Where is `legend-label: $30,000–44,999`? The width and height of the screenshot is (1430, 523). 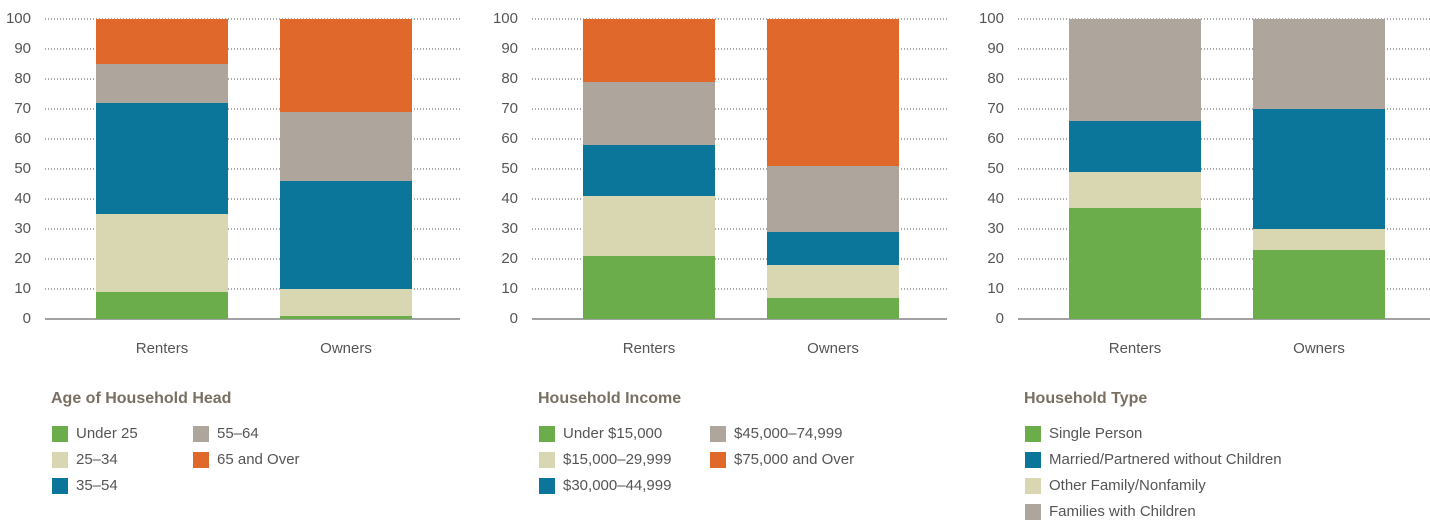 legend-label: $30,000–44,999 is located at coordinates (617, 485).